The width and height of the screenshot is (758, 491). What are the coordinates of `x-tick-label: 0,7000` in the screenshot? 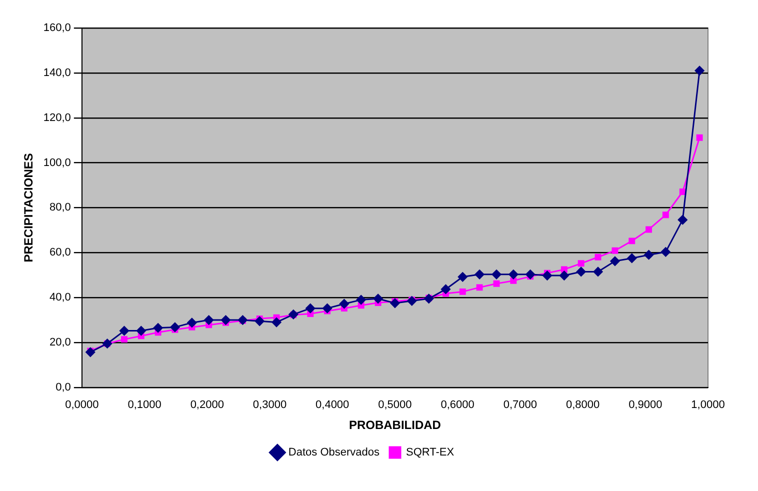 It's located at (520, 405).